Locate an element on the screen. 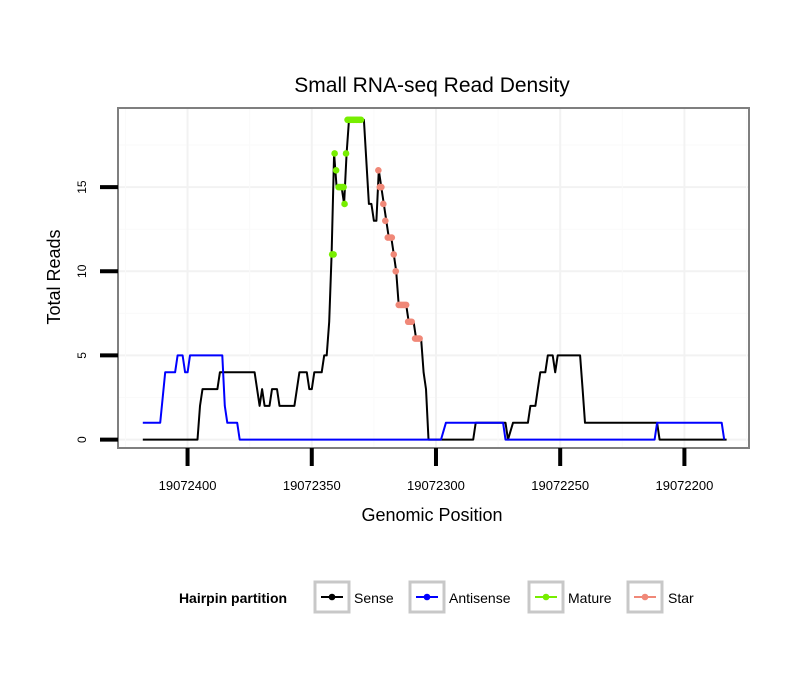 Image resolution: width=810 pixels, height=690 pixels. x-tick-label: 19072350 is located at coordinates (312, 485).